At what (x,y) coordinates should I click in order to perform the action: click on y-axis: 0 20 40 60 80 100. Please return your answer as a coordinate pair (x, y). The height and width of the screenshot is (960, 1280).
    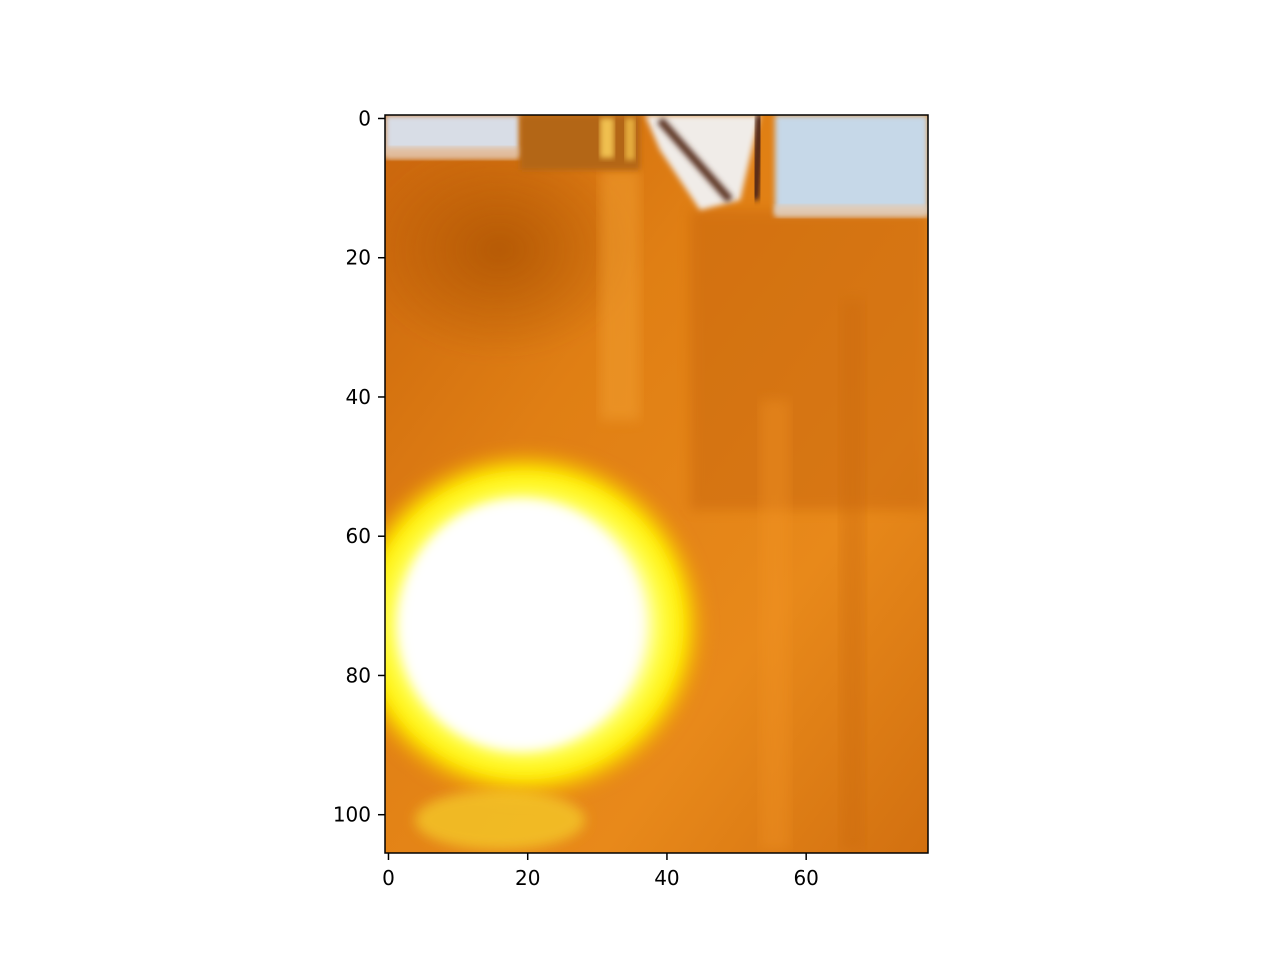
    Looking at the image, I should click on (359, 466).